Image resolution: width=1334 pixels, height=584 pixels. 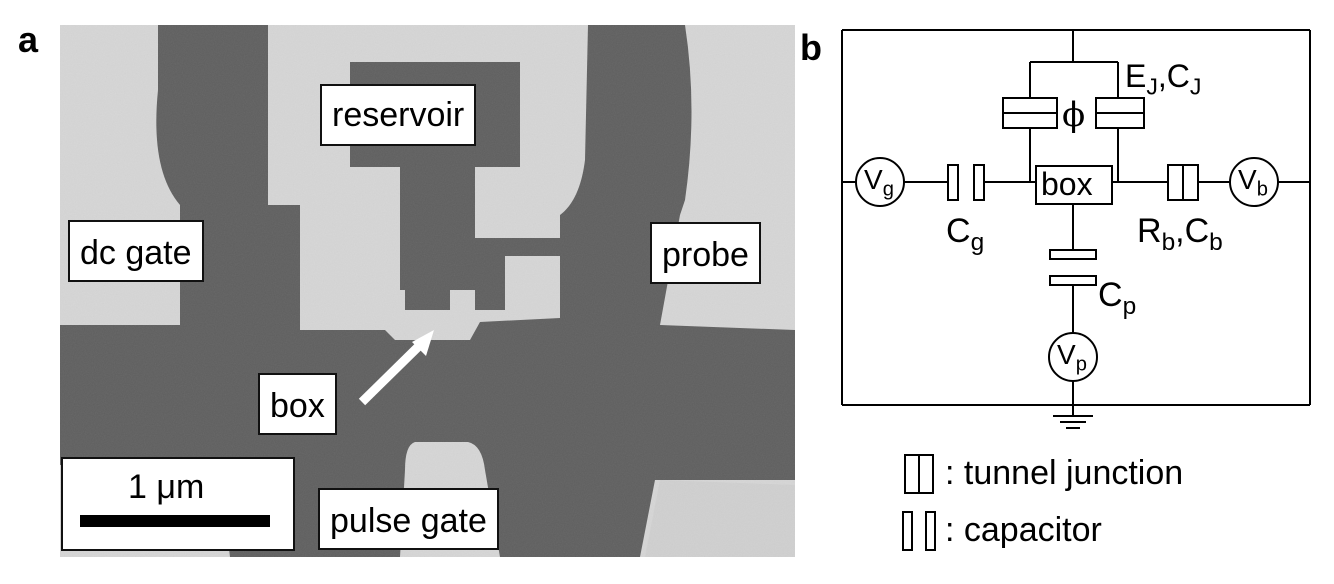 I want to click on label-vg-text: Vg, so click(x=879, y=182).